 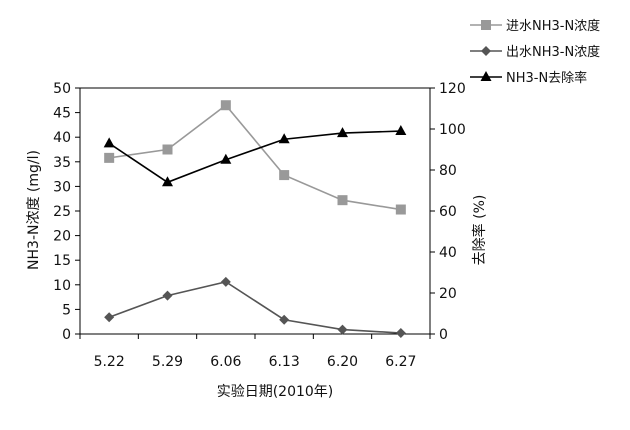 I want to click on x-axis-title: 实验日期(2010年), so click(x=275, y=392).